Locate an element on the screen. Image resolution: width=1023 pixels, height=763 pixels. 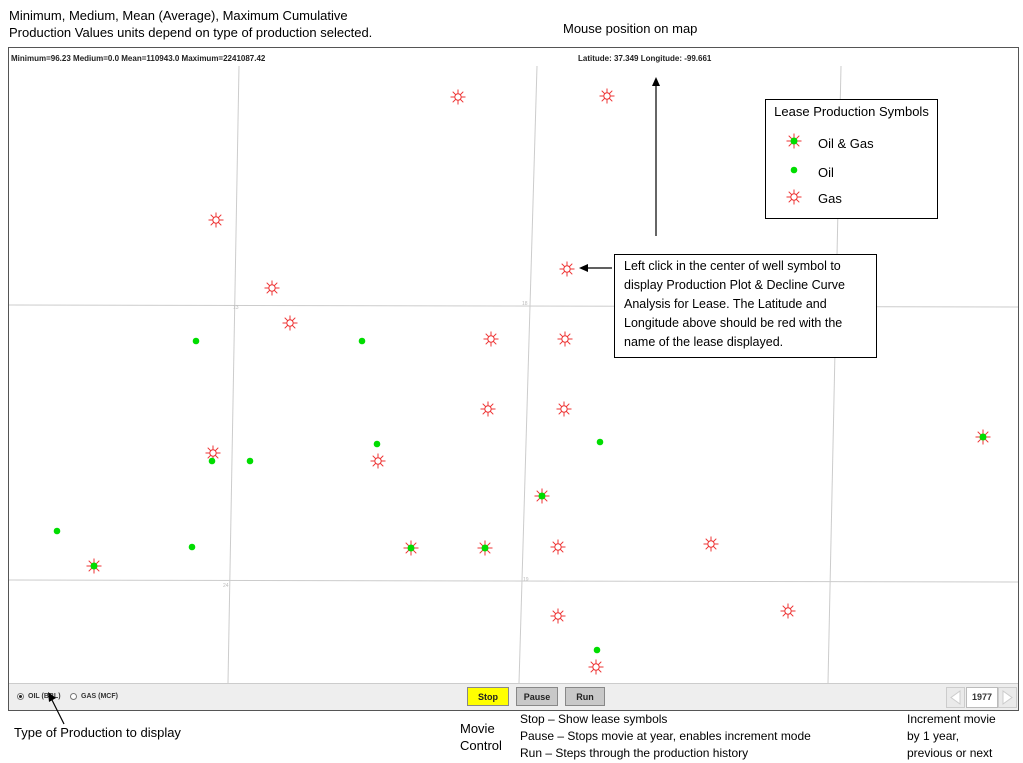
gas-radio-dot is located at coordinates (73, 696).